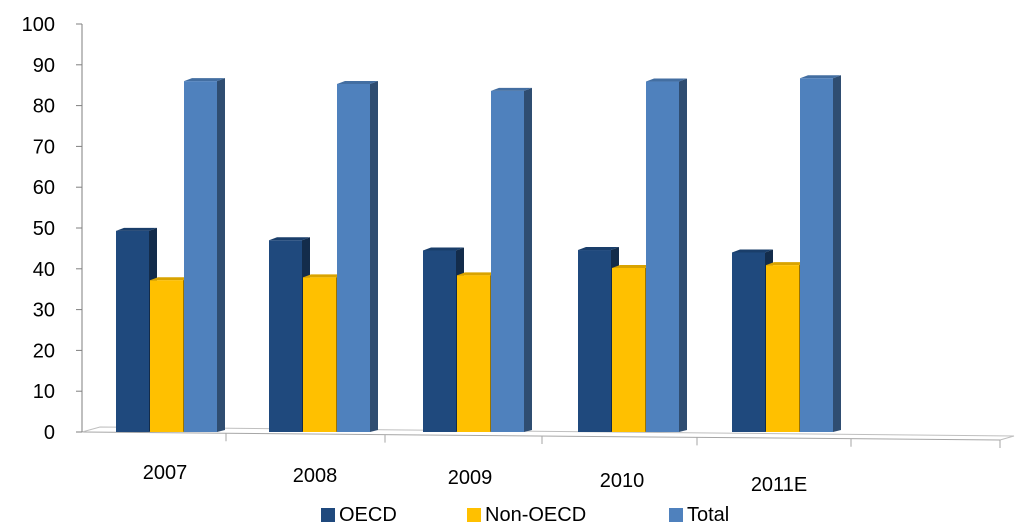 This screenshot has height=527, width=1017. I want to click on y-tick-label: 80, so click(44, 107).